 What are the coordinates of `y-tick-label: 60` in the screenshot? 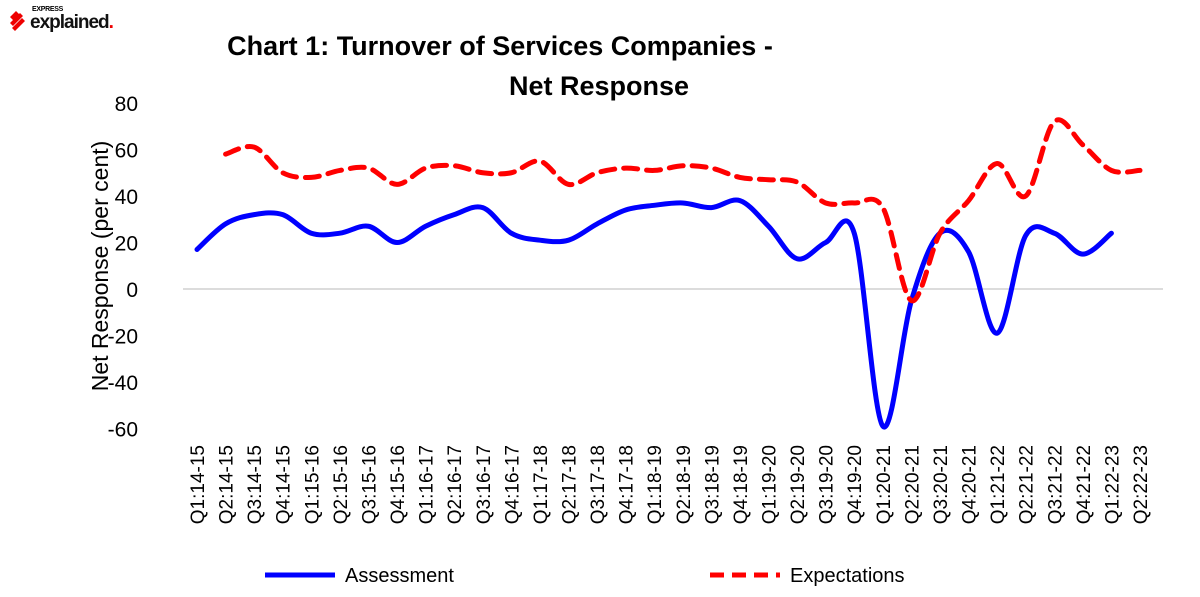 It's located at (126, 151).